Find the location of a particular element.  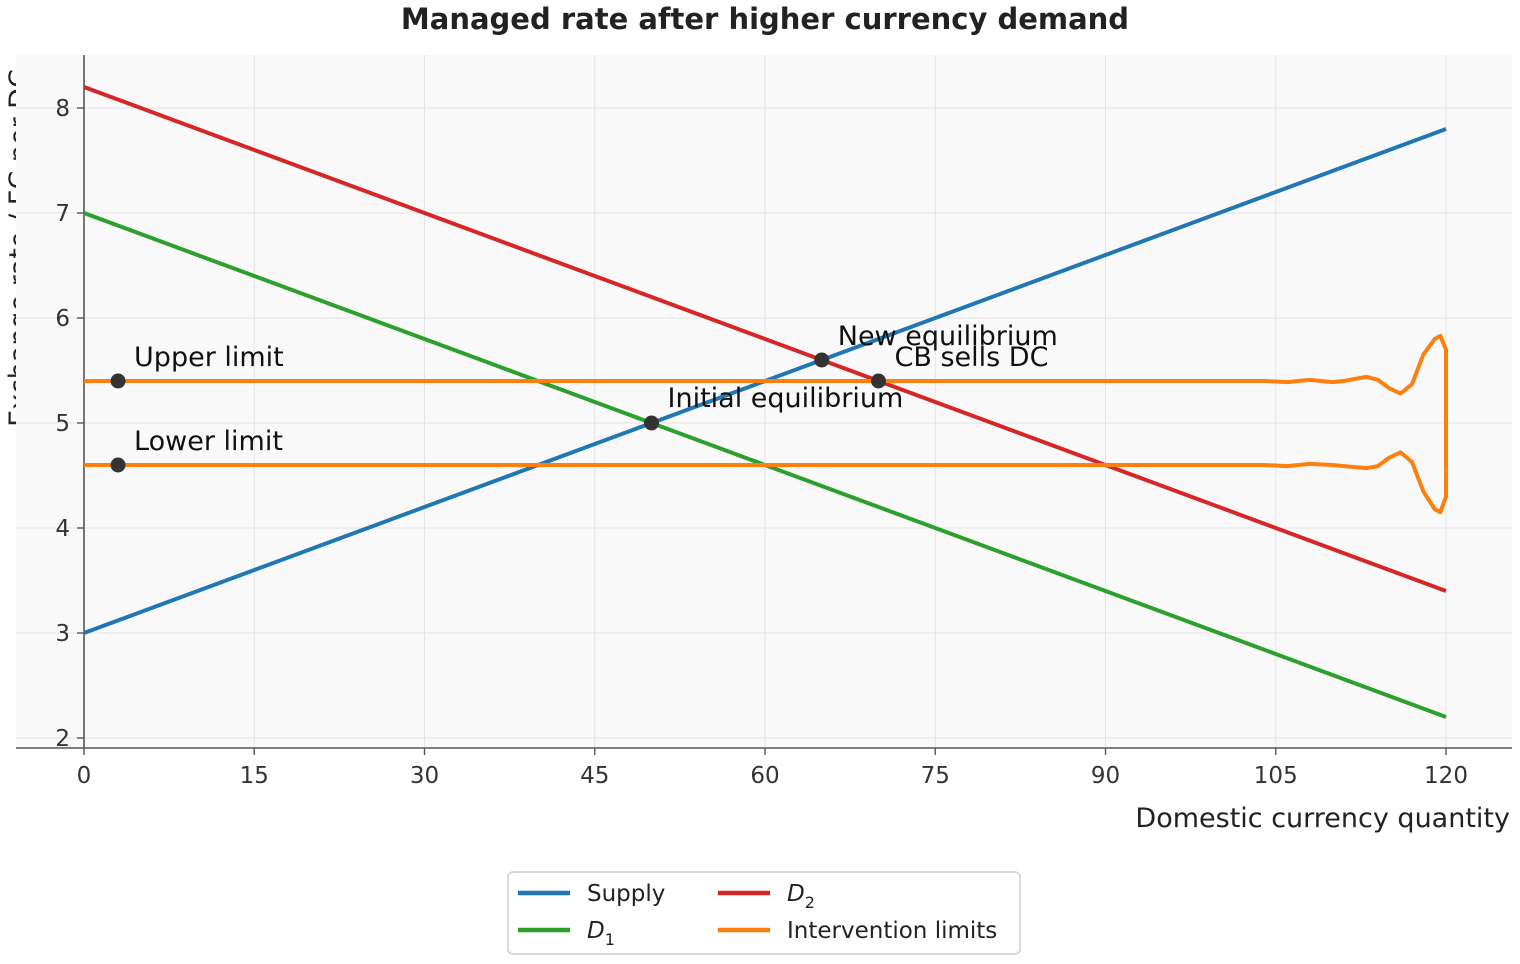

x-tick-label: 60 is located at coordinates (764, 776).